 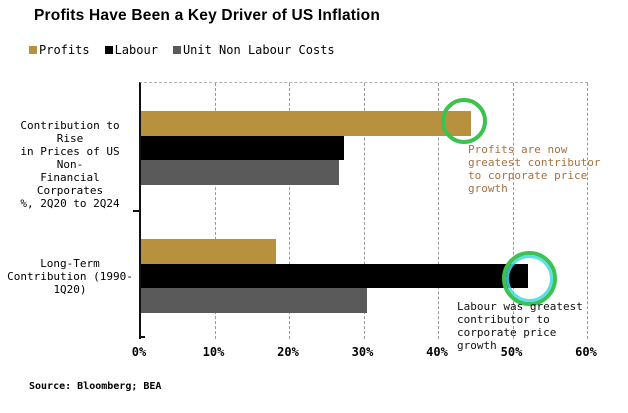 I want to click on highlight-circle-labour, so click(x=529, y=278).